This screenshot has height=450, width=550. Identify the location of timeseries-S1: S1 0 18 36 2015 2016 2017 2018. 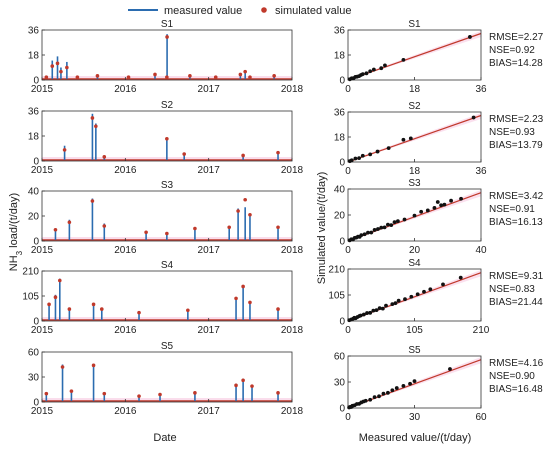
(166, 57).